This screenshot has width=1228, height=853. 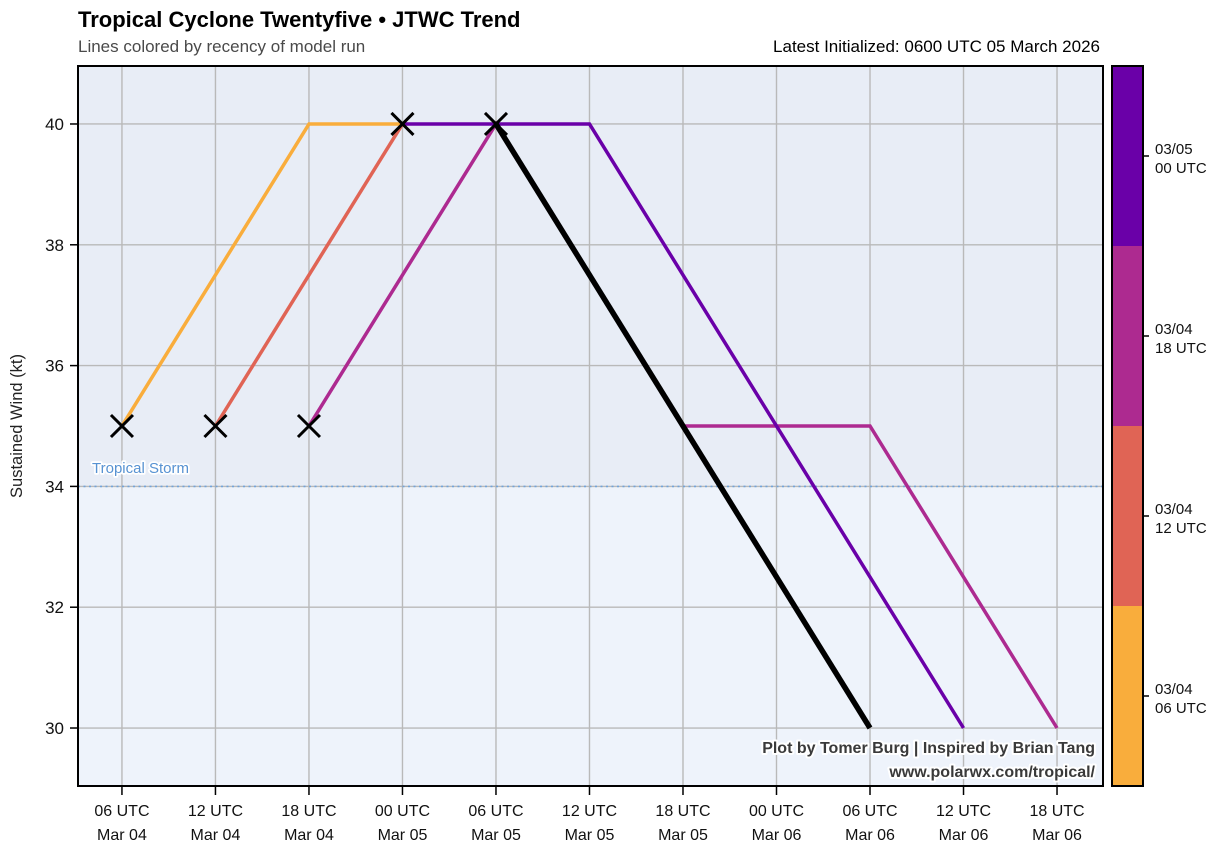 What do you see at coordinates (1056, 823) in the screenshot?
I see `x-tick-label: 18 UTC Mar 06` at bounding box center [1056, 823].